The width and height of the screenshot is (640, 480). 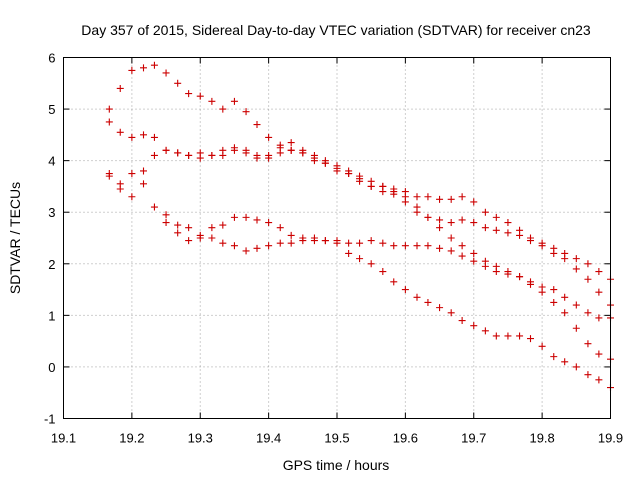 What do you see at coordinates (50, 419) in the screenshot?
I see `y-tick-label: -1` at bounding box center [50, 419].